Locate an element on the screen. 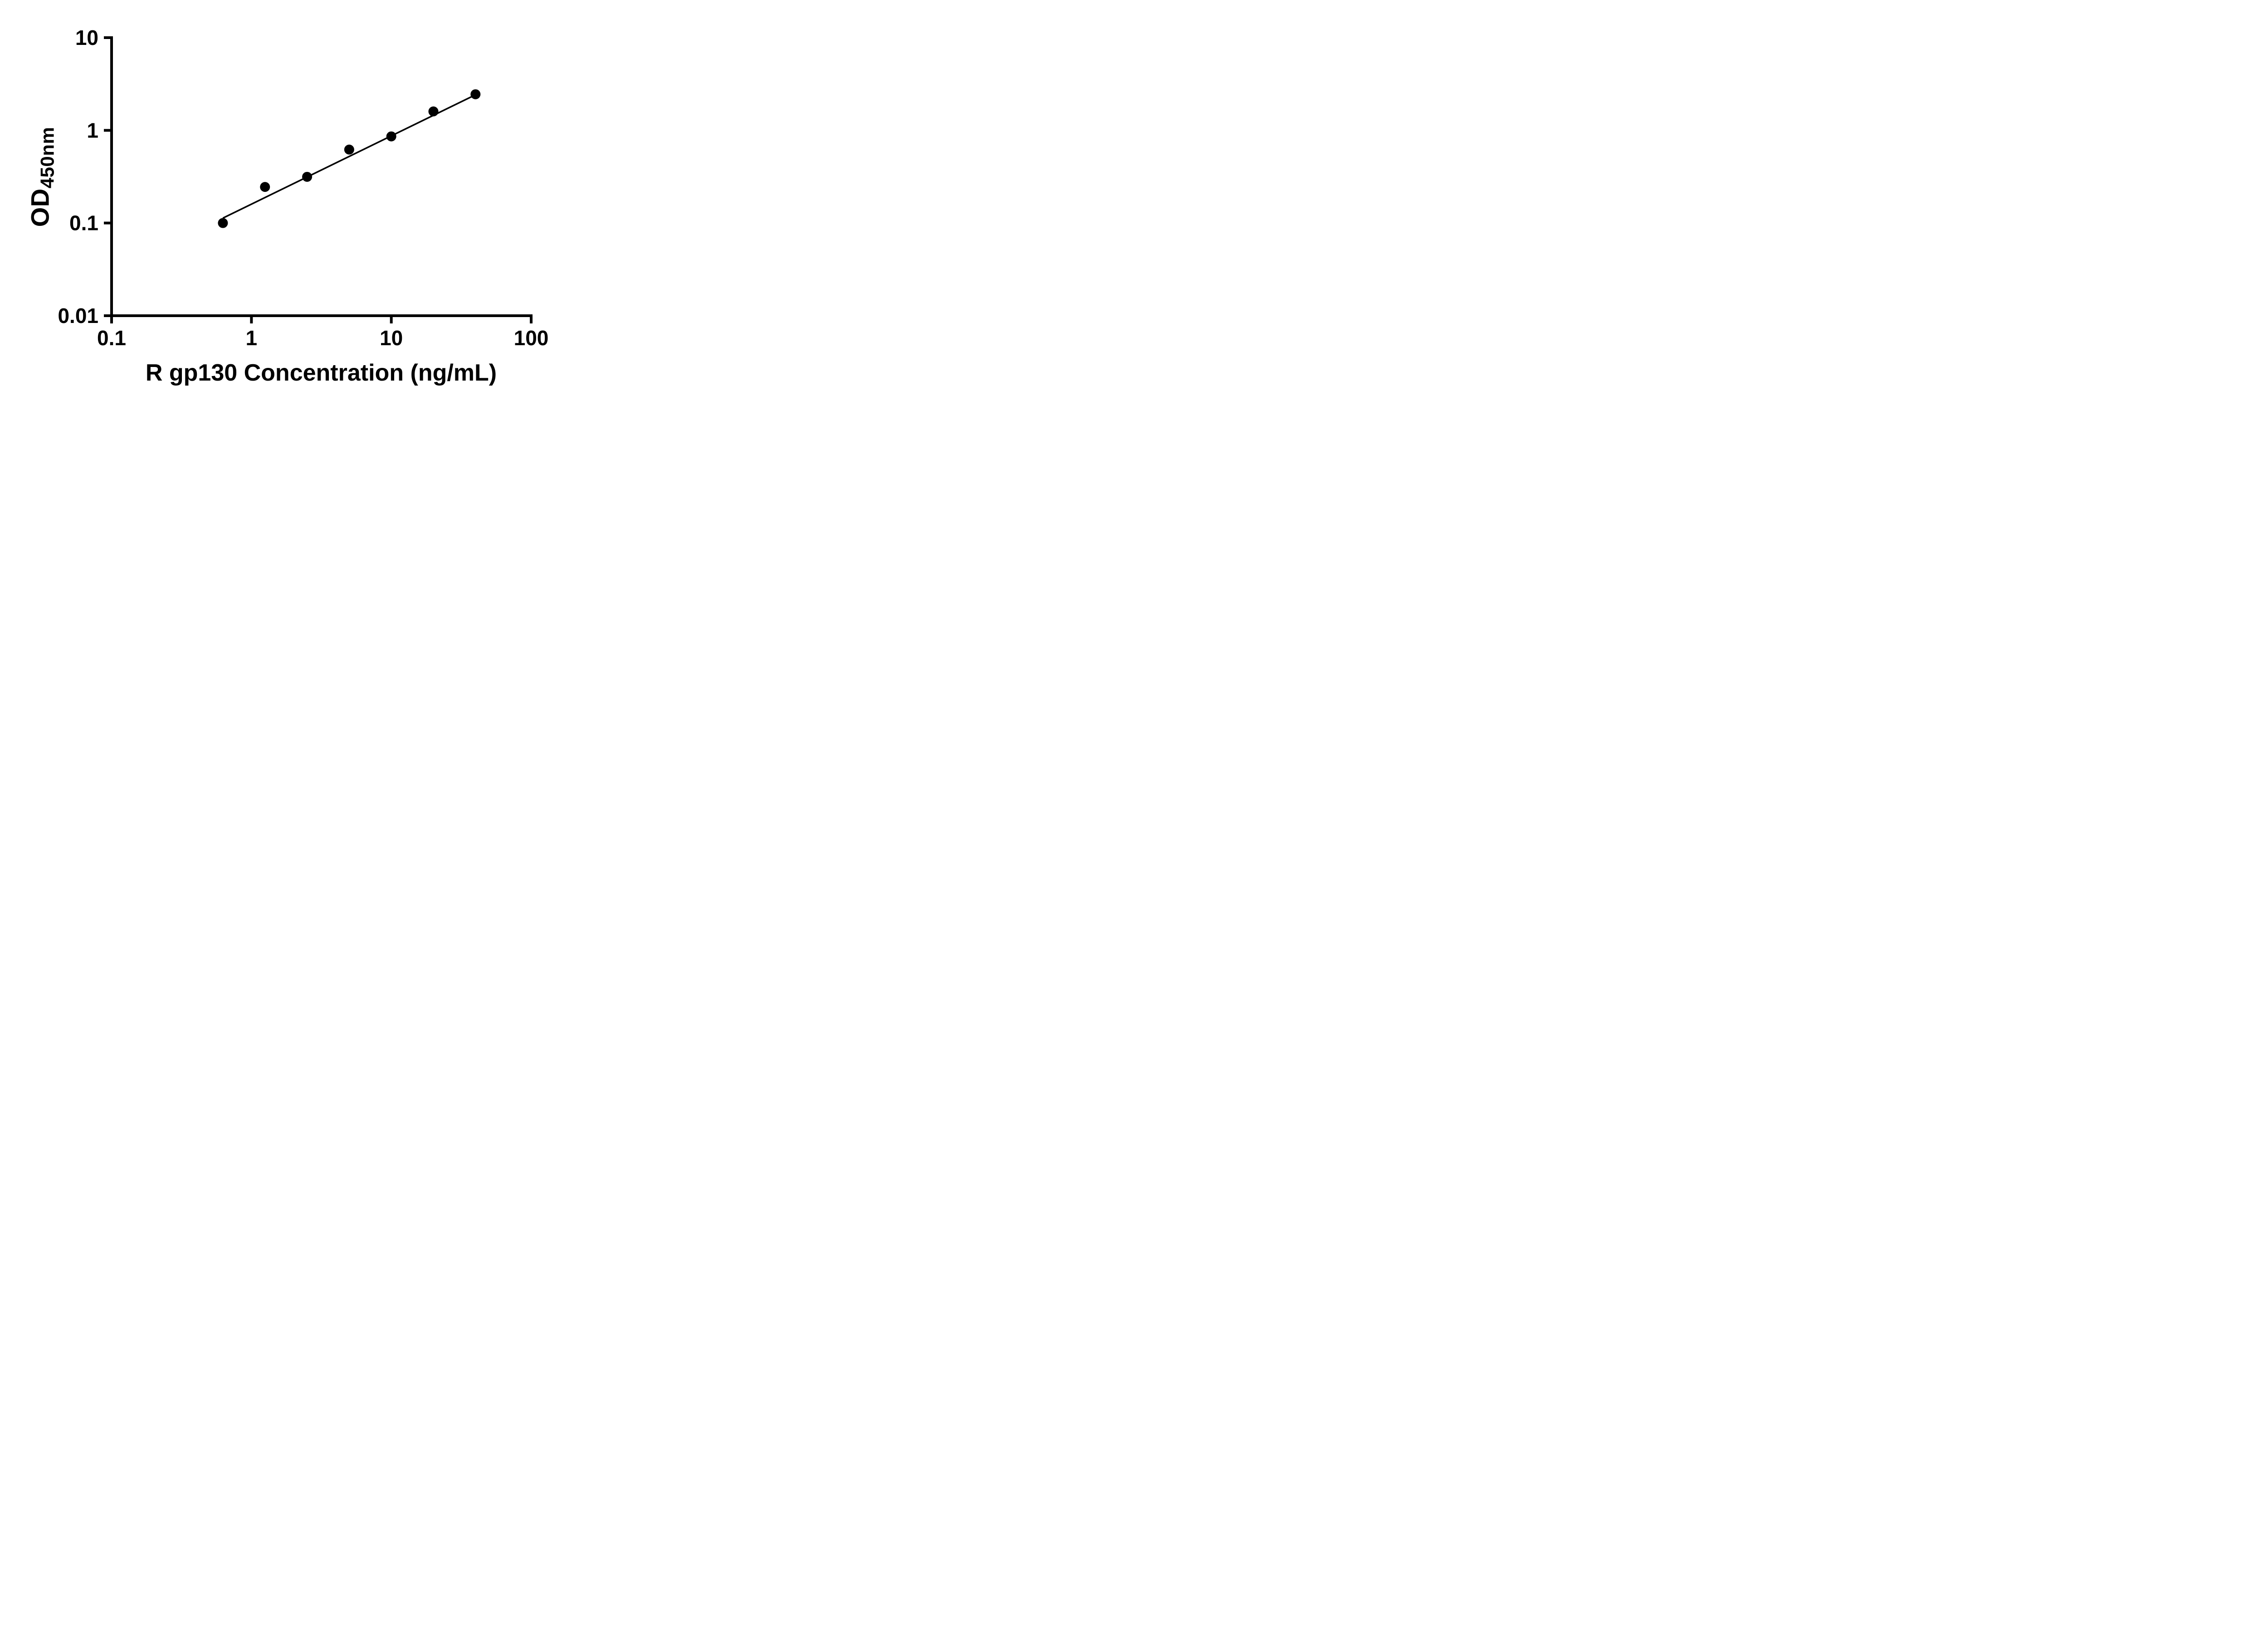  y-axis-title-main: OD is located at coordinates (39, 207).